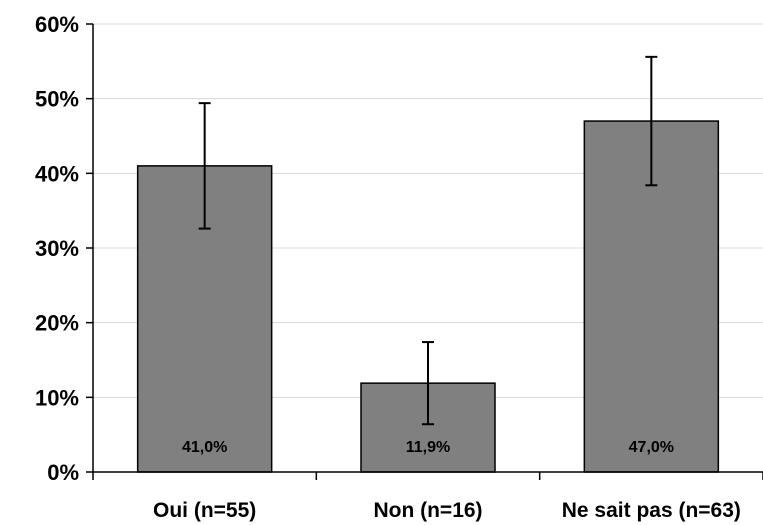 The height and width of the screenshot is (525, 763). What do you see at coordinates (651, 447) in the screenshot?
I see `data-label: 47,0%` at bounding box center [651, 447].